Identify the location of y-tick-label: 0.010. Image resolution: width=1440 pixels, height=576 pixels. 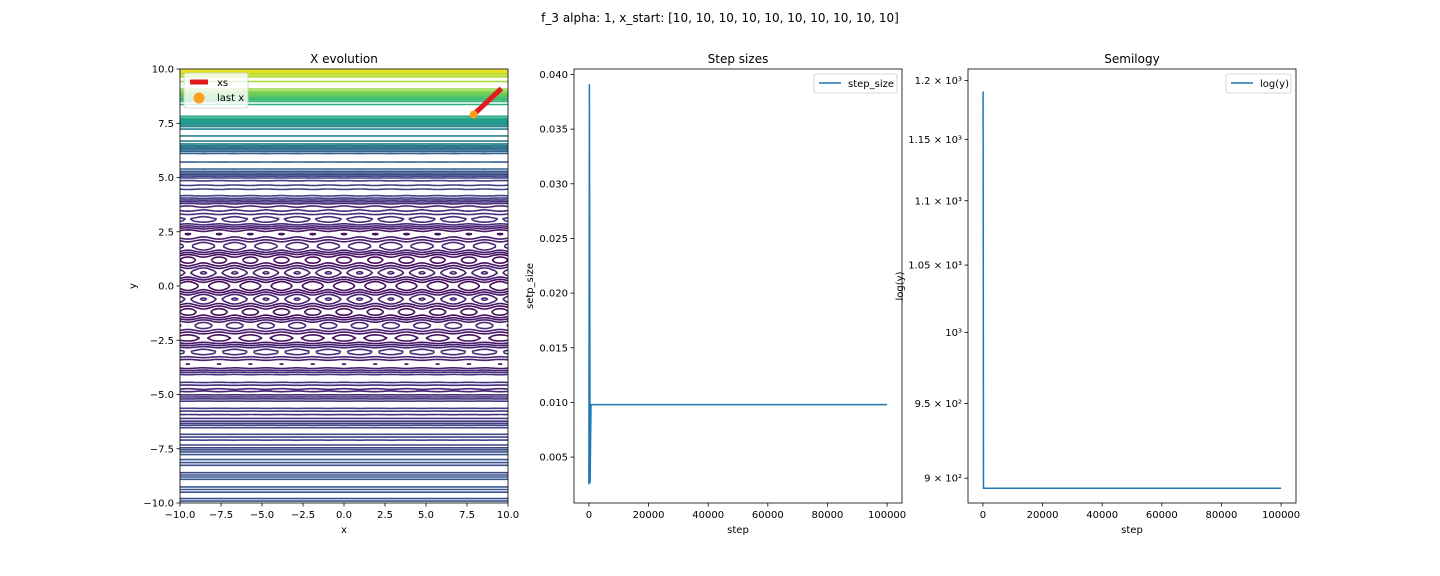
(553, 403).